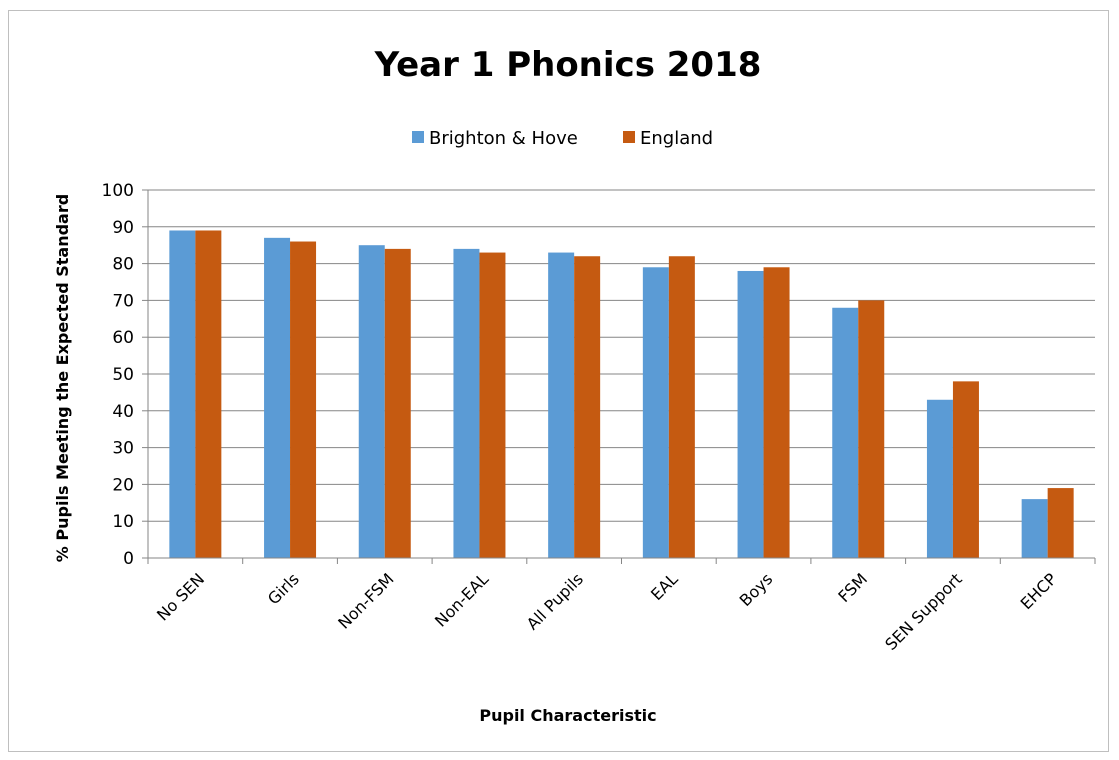 The image size is (1119, 760). What do you see at coordinates (567, 715) in the screenshot?
I see `x-axis-title: Pupil Characteristic` at bounding box center [567, 715].